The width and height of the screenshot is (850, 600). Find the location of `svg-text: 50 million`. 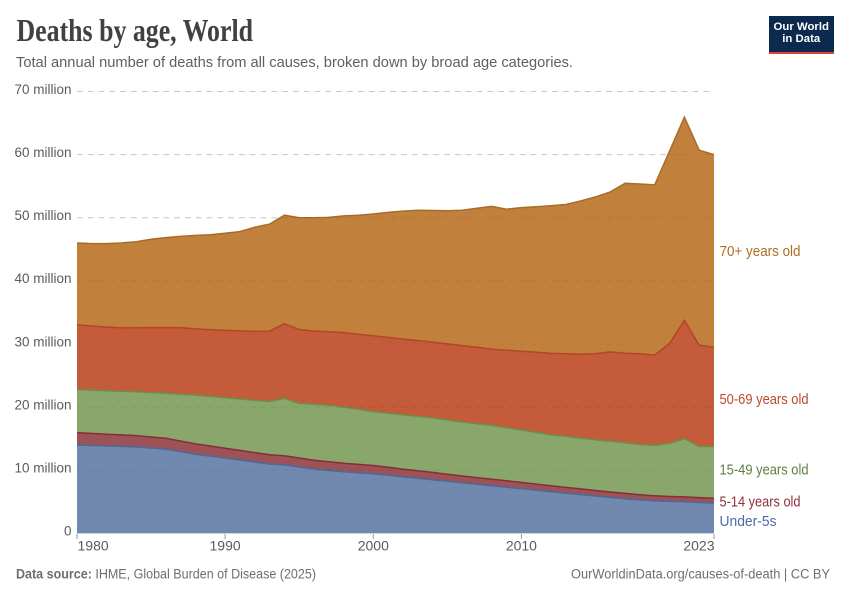

svg-text: 50 million is located at coordinates (42, 215).